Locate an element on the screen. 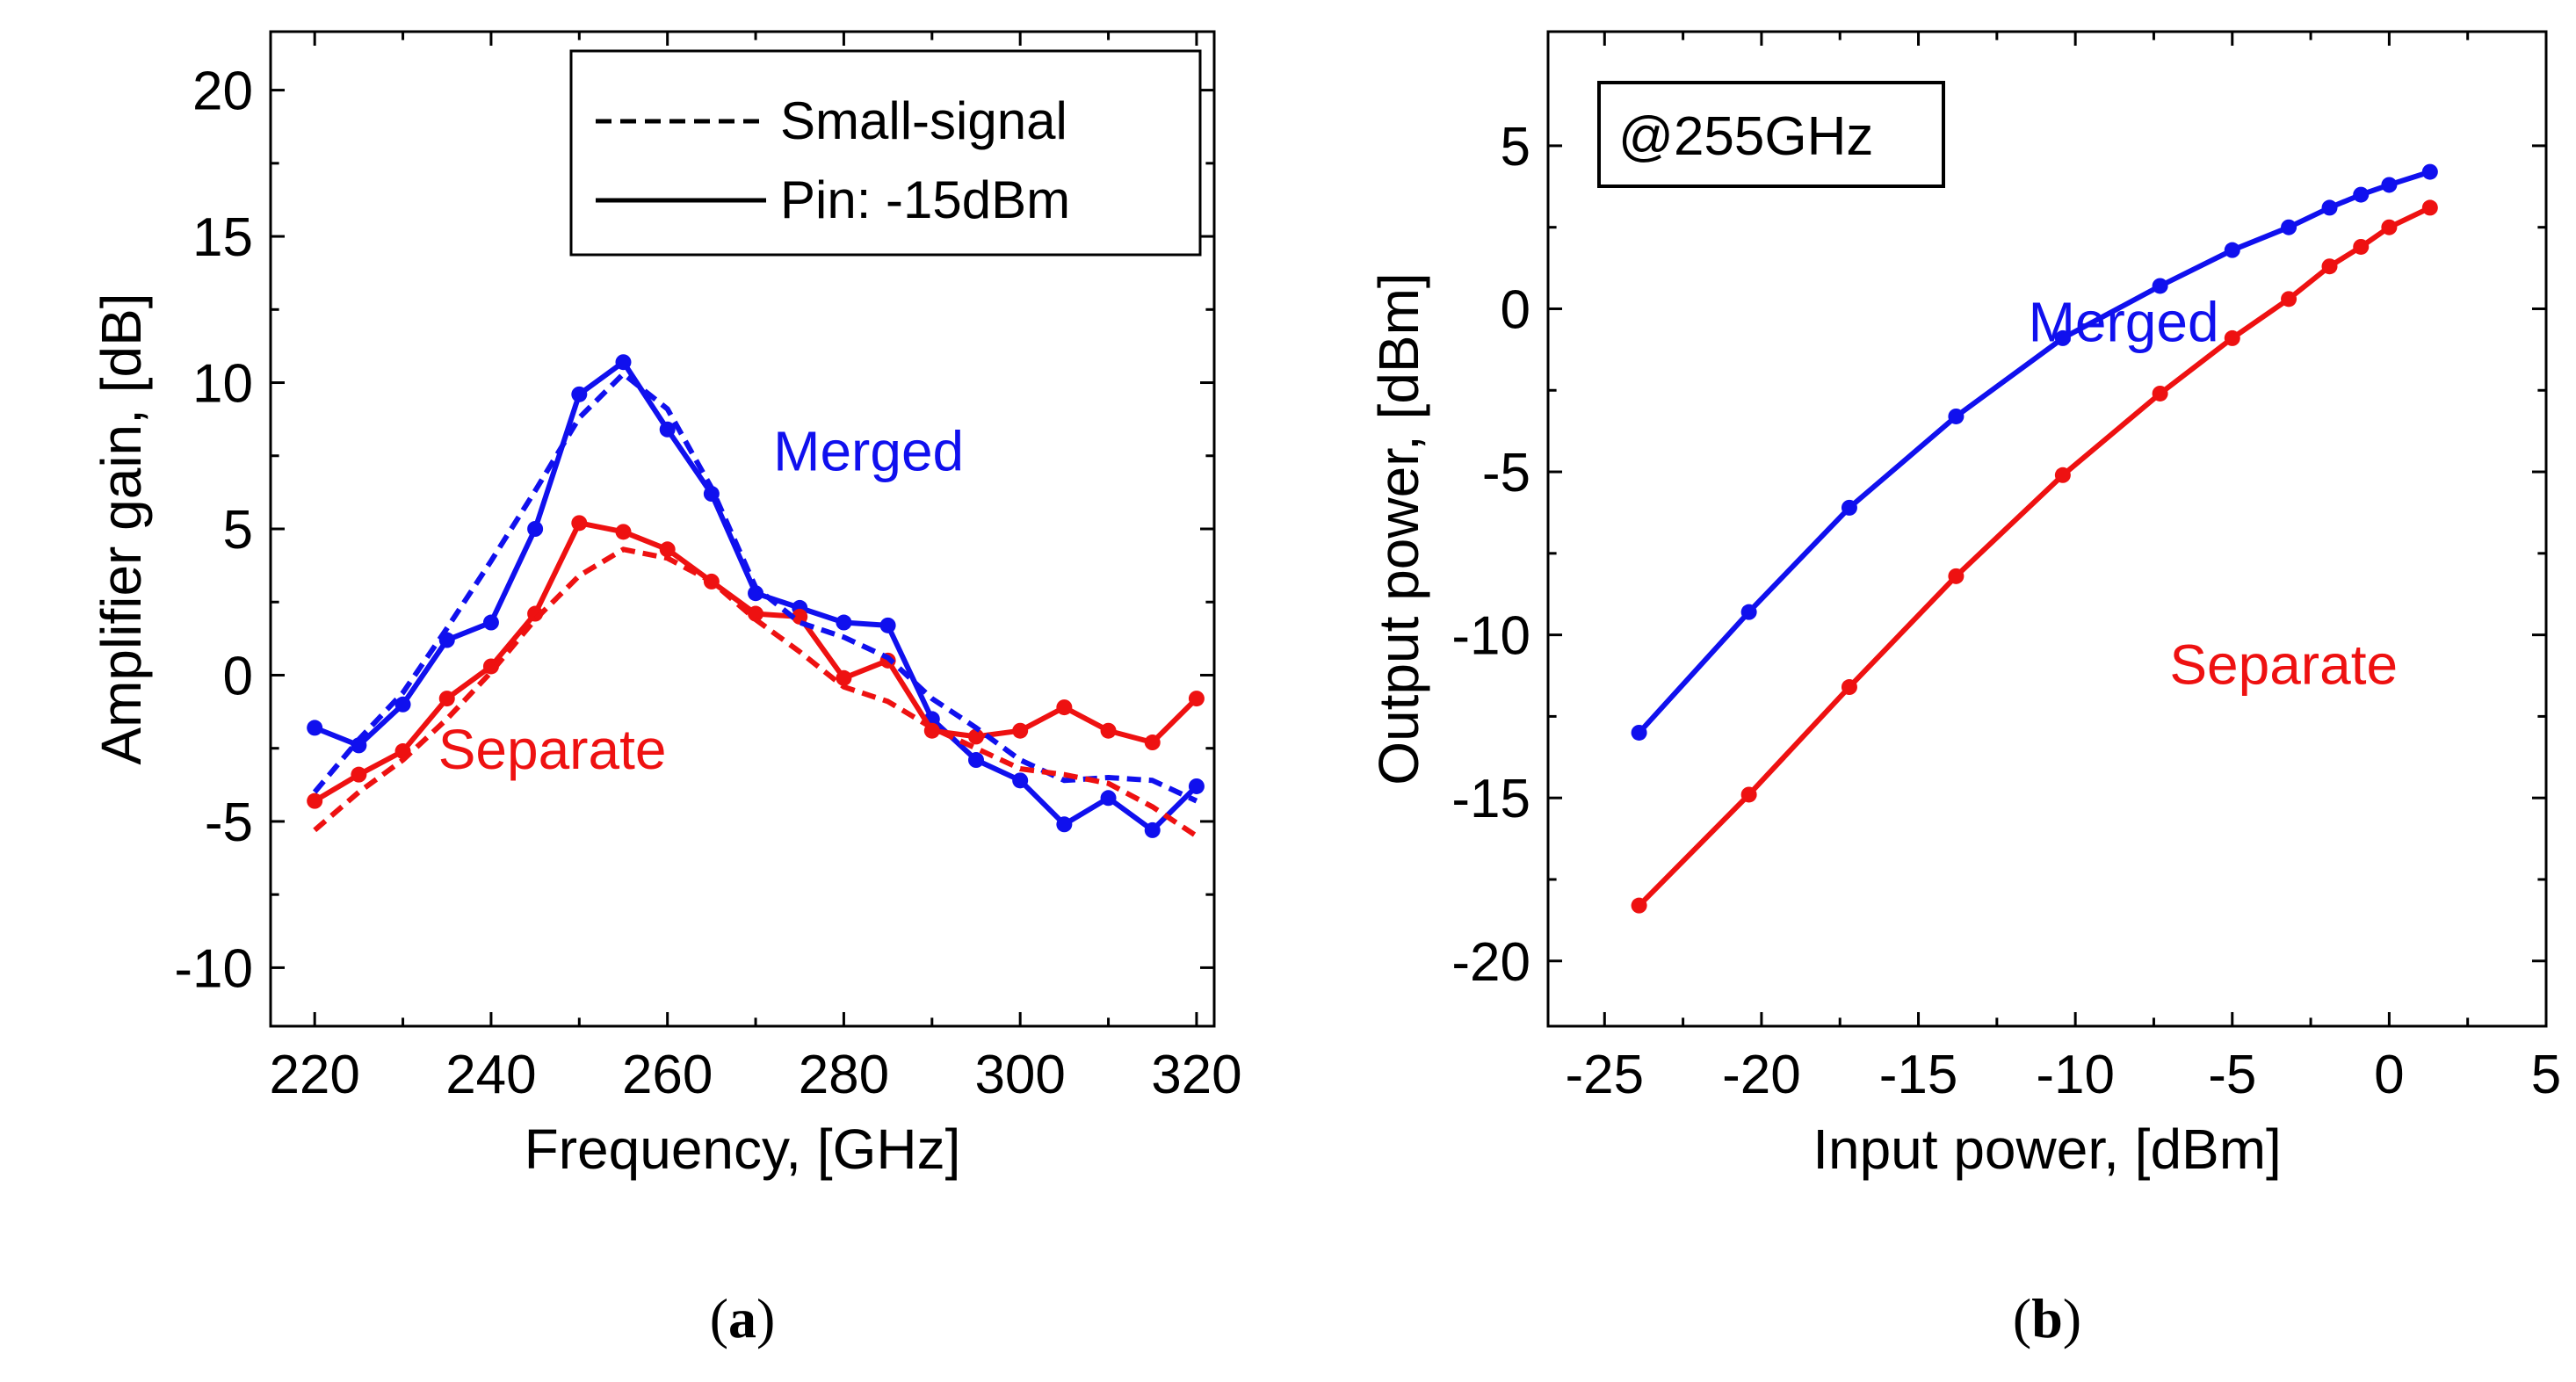 The image size is (2576, 1382). y-tick-label: 15 is located at coordinates (222, 238).